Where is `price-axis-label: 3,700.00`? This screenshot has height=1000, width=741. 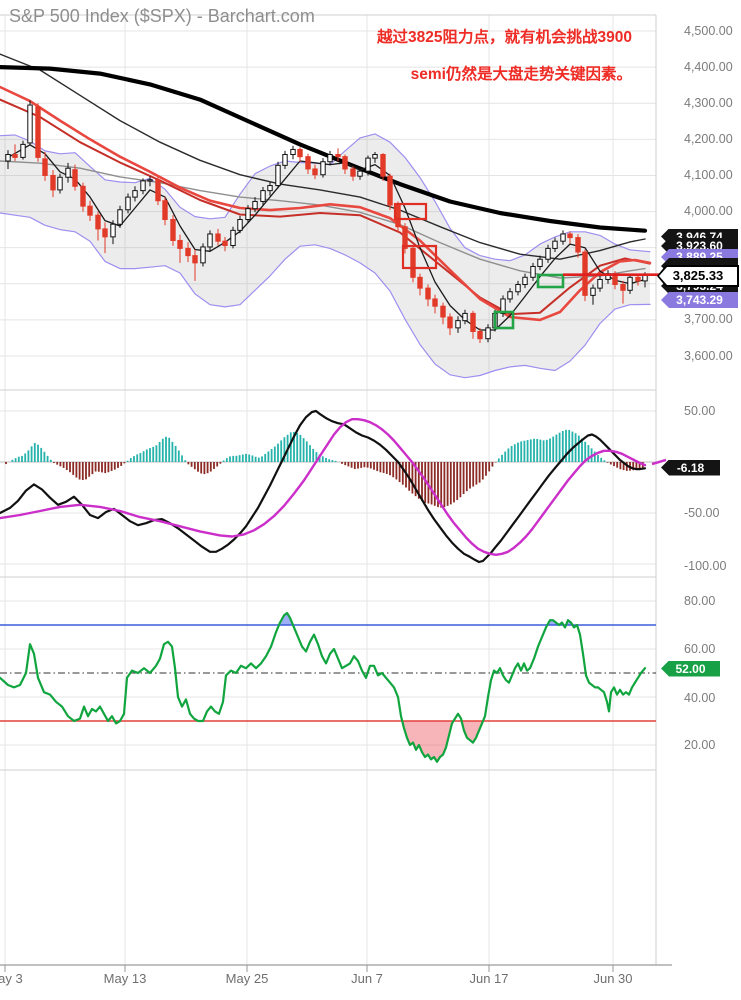 price-axis-label: 3,700.00 is located at coordinates (708, 319).